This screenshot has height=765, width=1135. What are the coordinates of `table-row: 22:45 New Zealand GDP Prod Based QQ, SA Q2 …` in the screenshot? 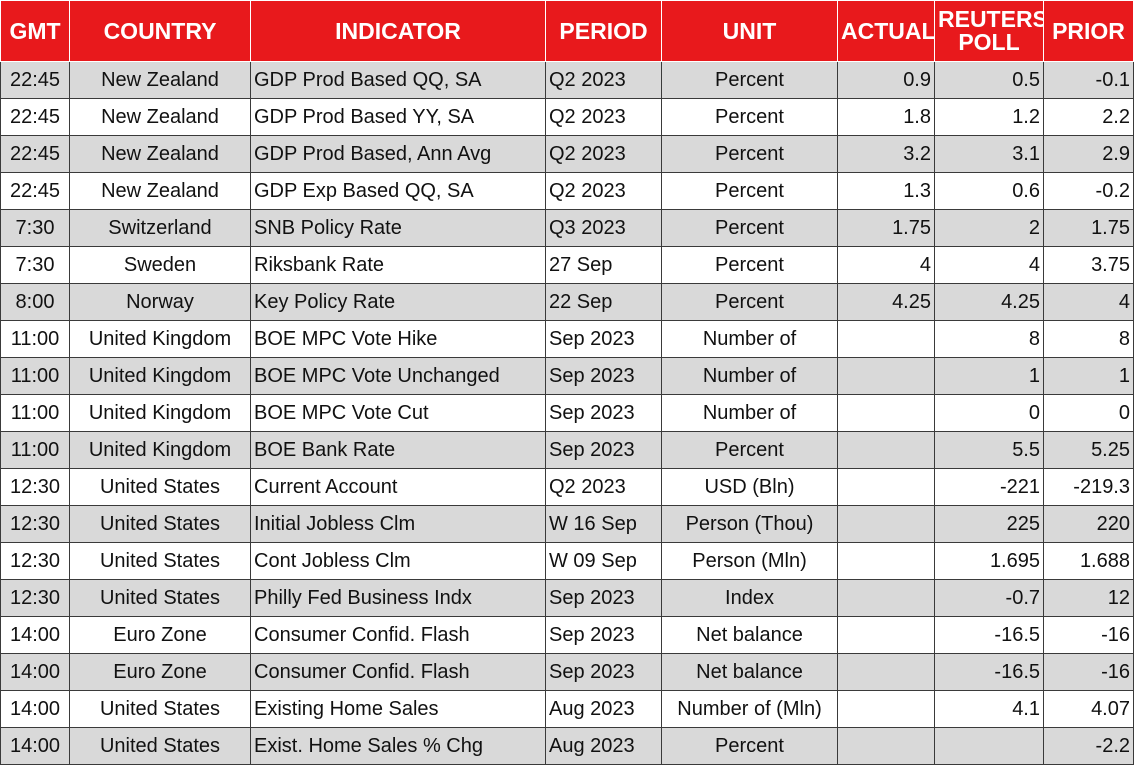 It's located at (567, 80).